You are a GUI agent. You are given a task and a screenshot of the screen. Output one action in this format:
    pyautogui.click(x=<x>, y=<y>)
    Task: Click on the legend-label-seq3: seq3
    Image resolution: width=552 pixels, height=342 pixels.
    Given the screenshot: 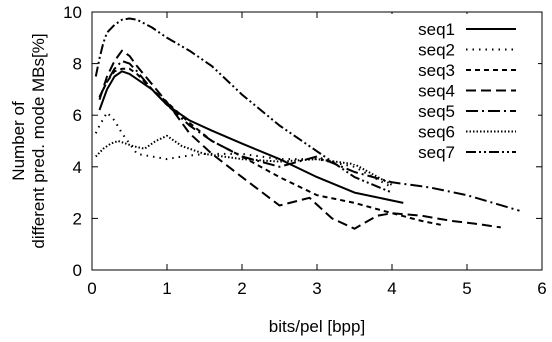 What is the action you would take?
    pyautogui.click(x=436, y=70)
    